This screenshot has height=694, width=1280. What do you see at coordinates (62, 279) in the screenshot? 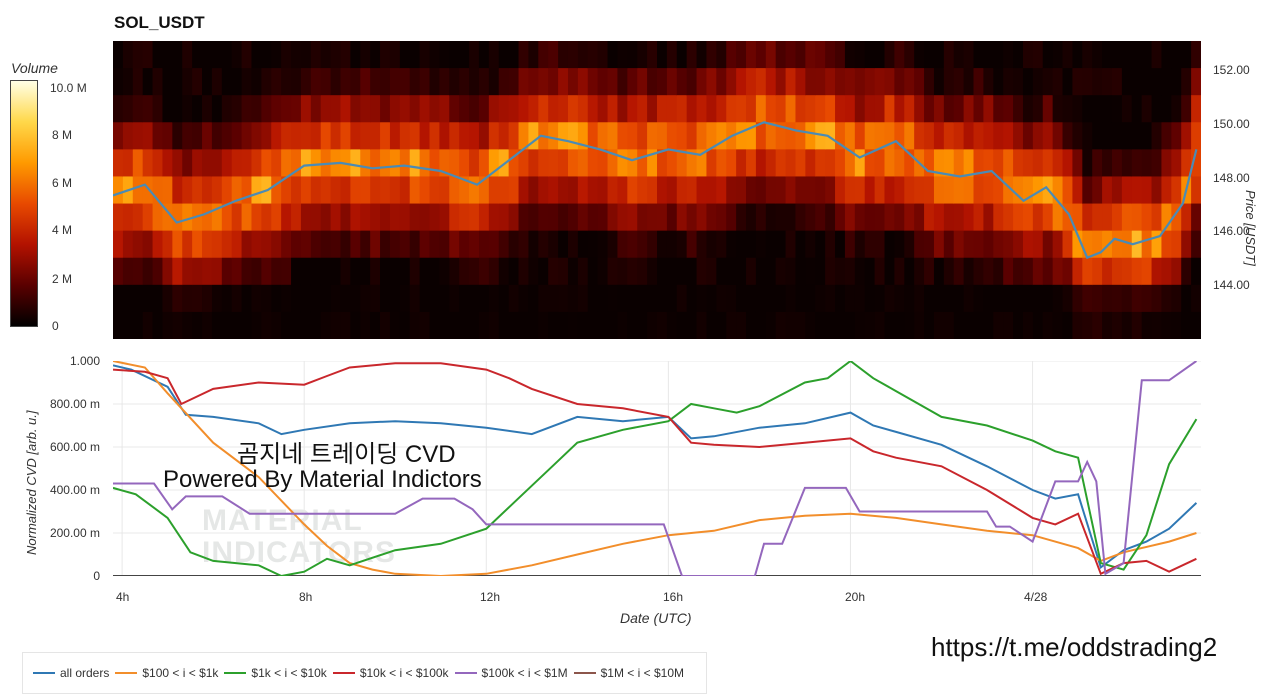
I see `colorbar-tick: 2 M` at bounding box center [62, 279].